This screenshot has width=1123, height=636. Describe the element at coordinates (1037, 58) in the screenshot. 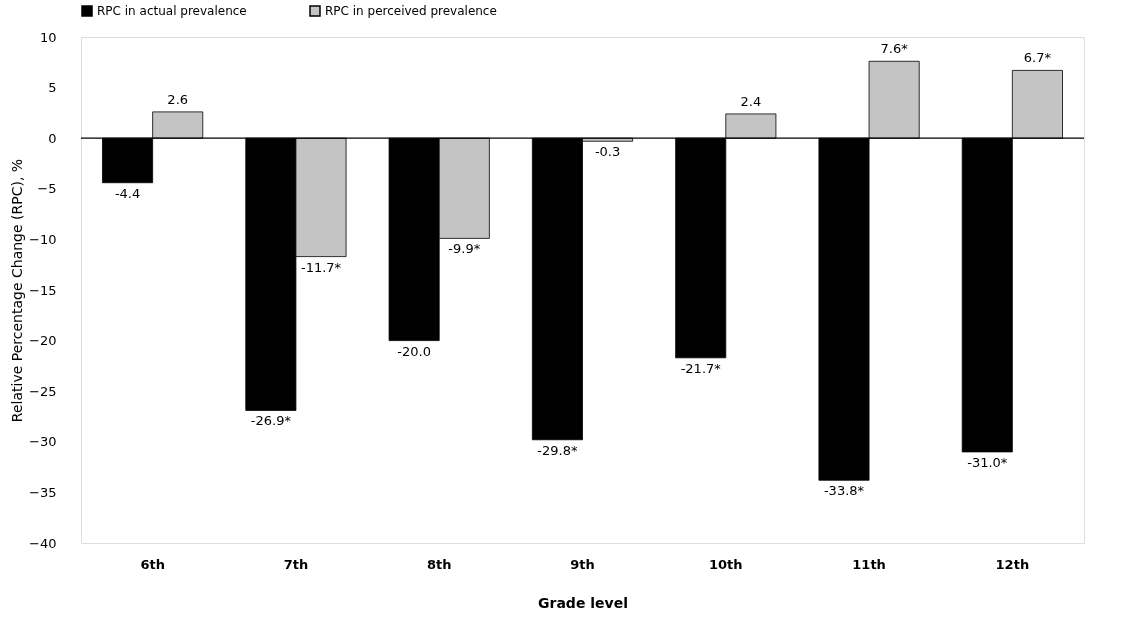

I see `data-label: 6.7*` at that location.